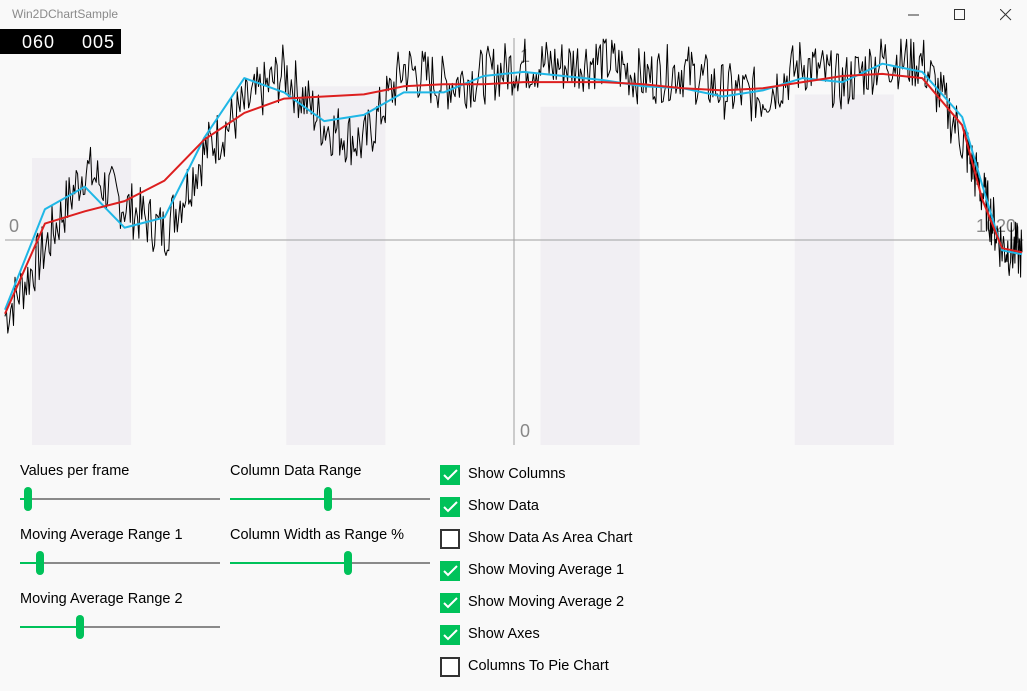 The image size is (1027, 691). Describe the element at coordinates (39, 42) in the screenshot. I see `fps-value: 060` at that location.